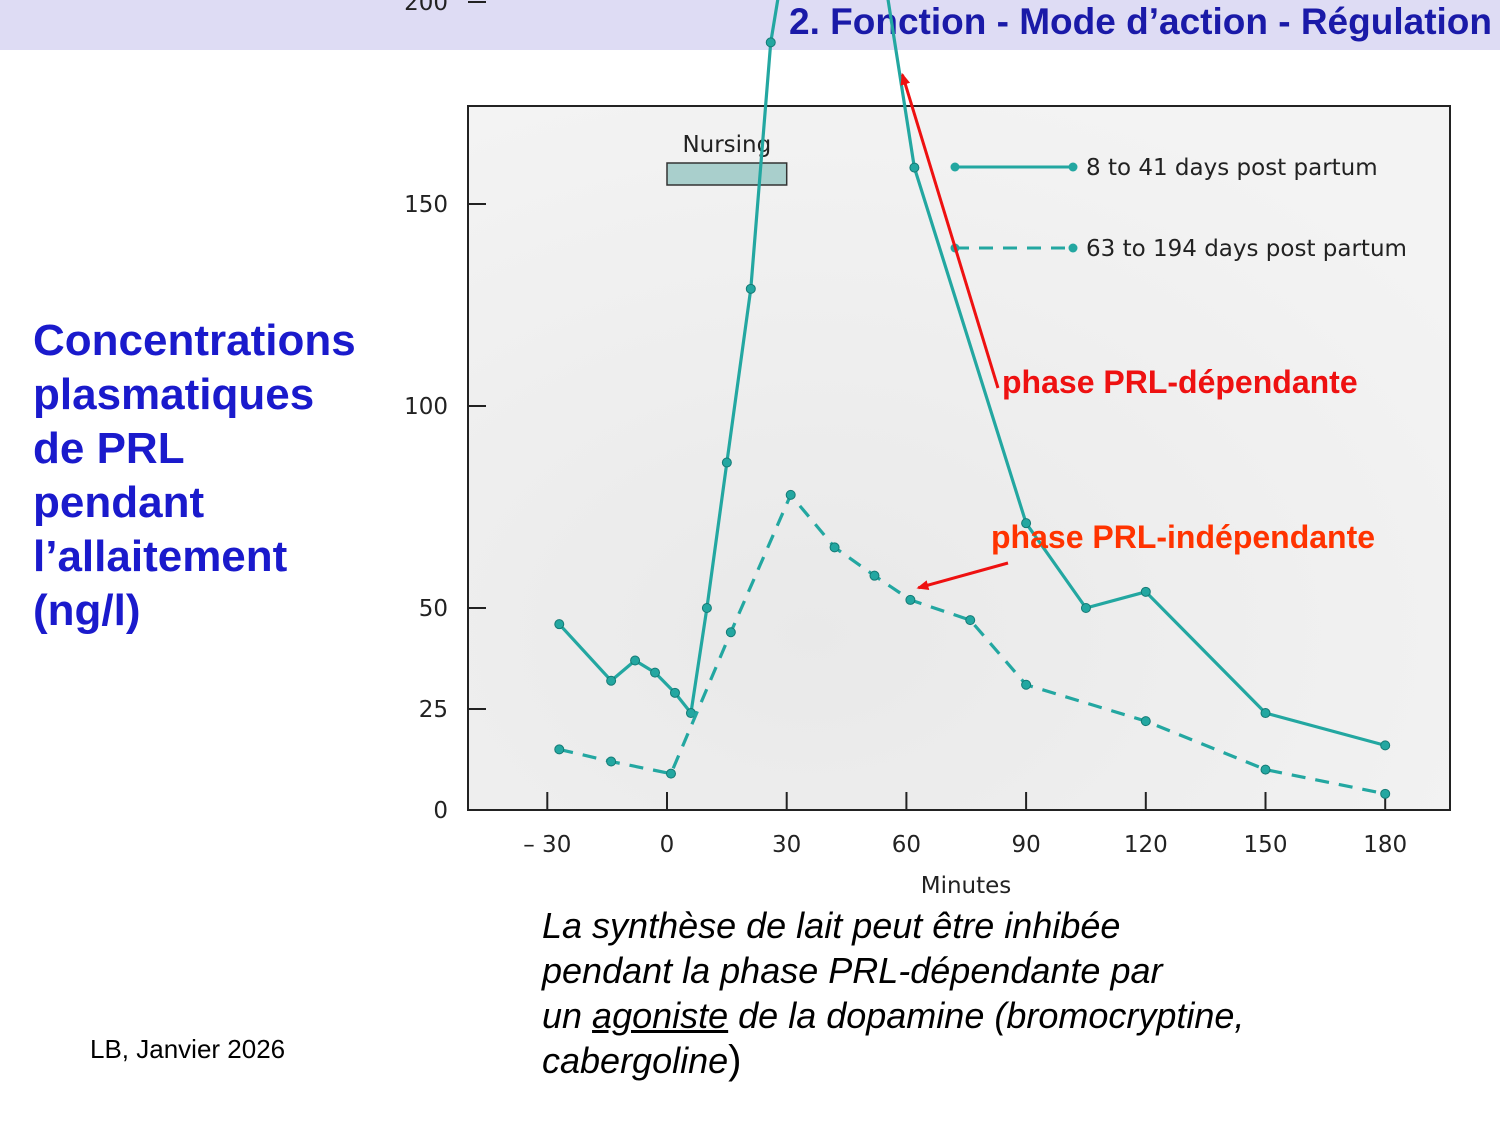 This screenshot has height=1125, width=1500. Describe the element at coordinates (1146, 845) in the screenshot. I see `x-tick-label: 120` at that location.